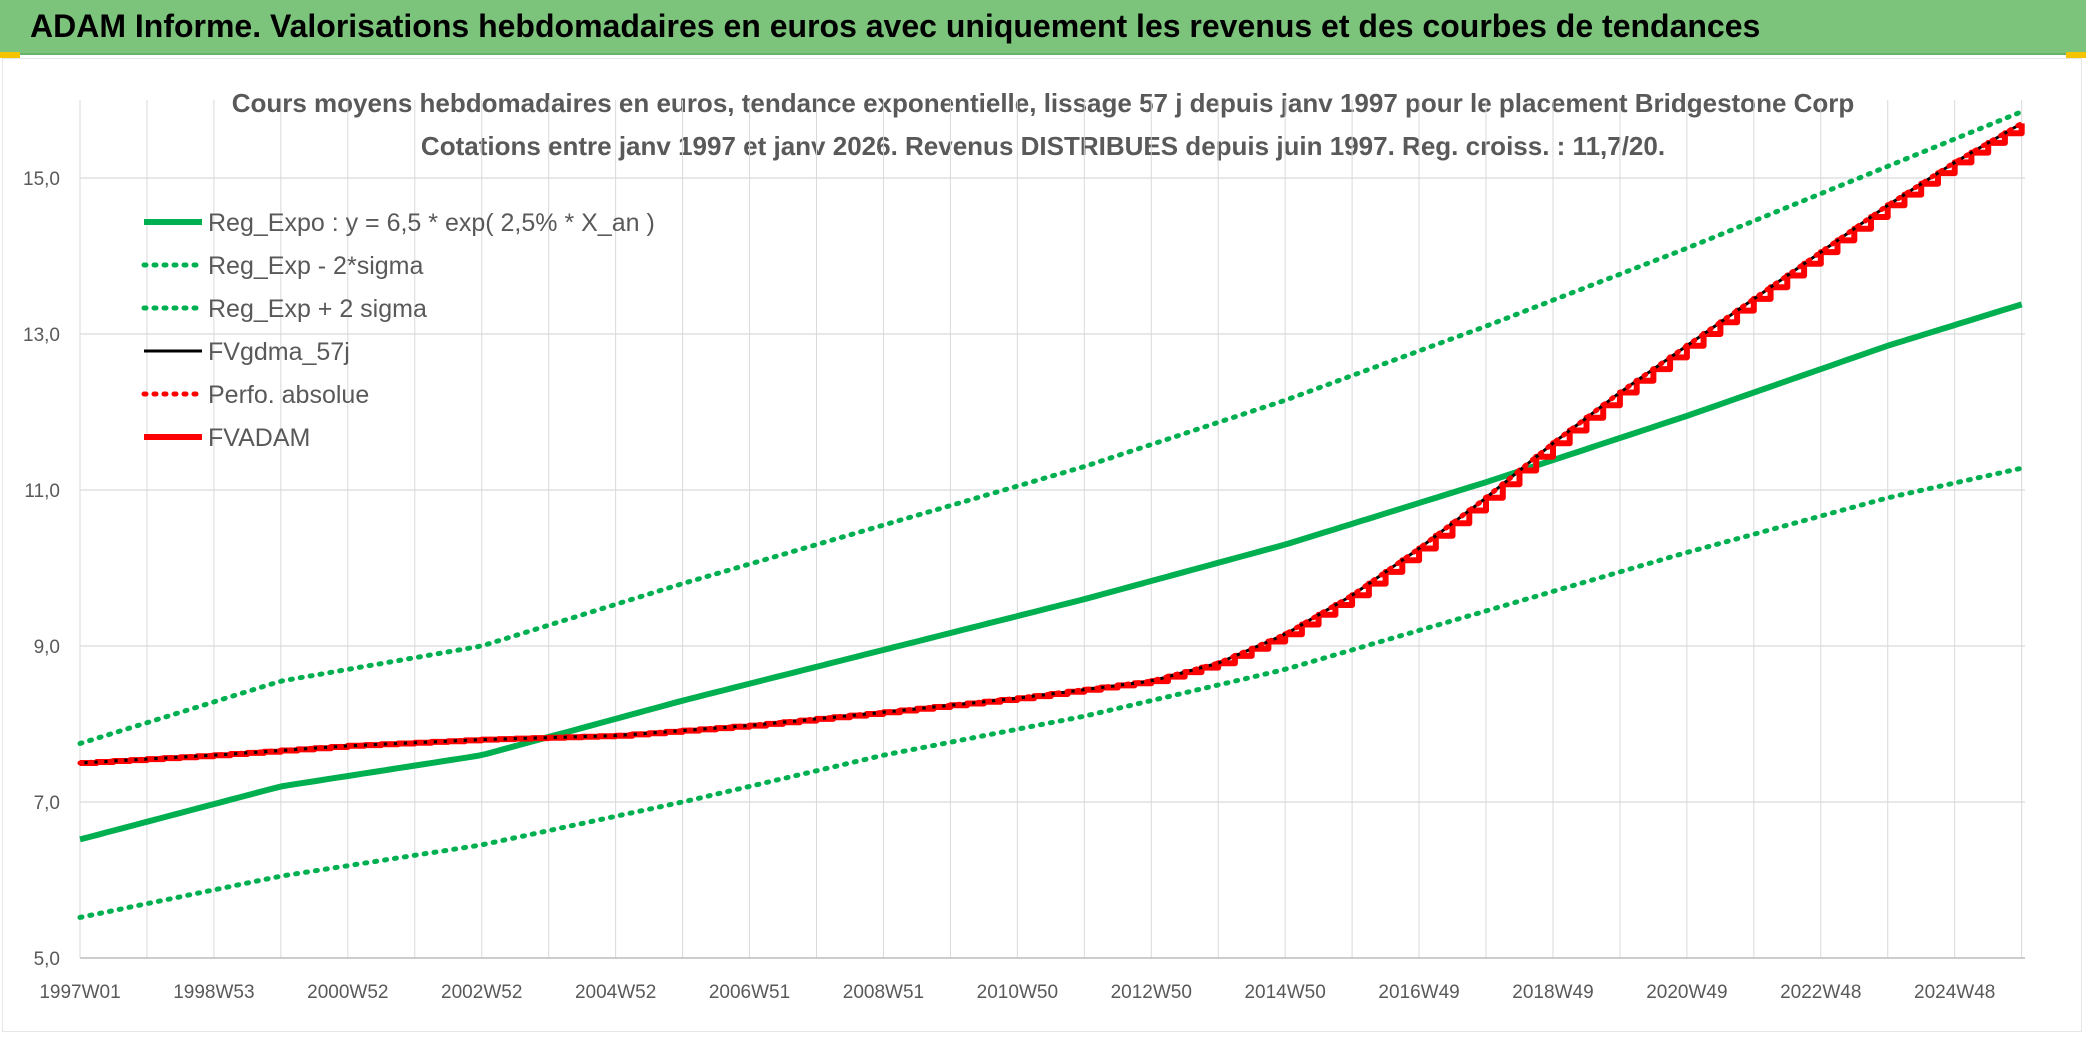 Image resolution: width=2086 pixels, height=1037 pixels. Describe the element at coordinates (2076, 55) in the screenshot. I see `corner-marker-right` at that location.